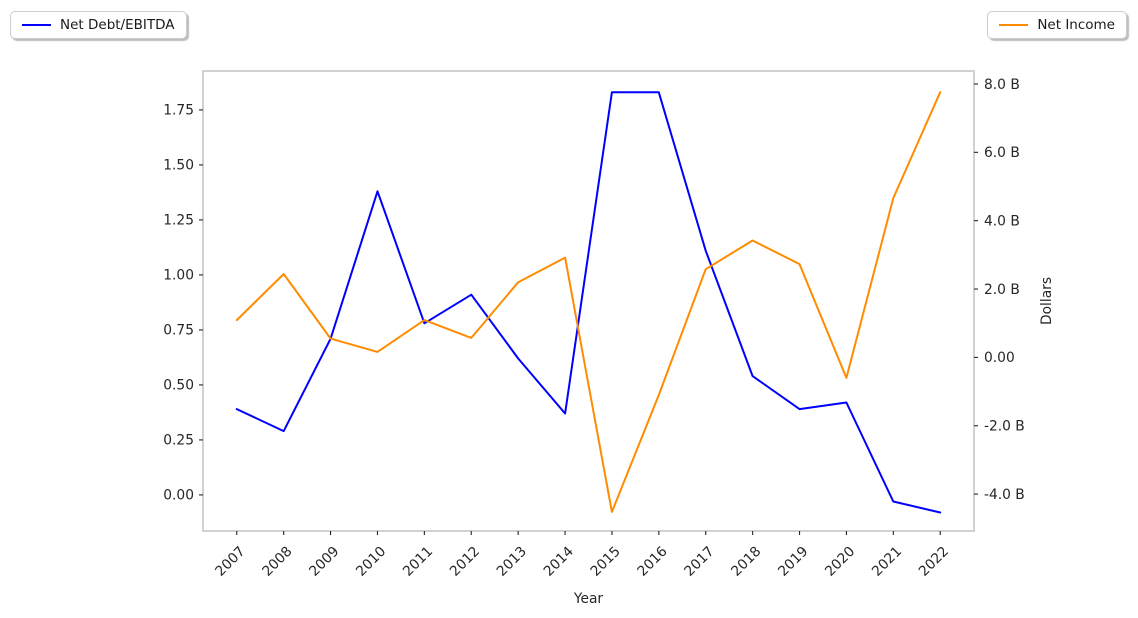 This screenshot has height=618, width=1138. I want to click on x-axis-tick-label: 2013, so click(512, 562).